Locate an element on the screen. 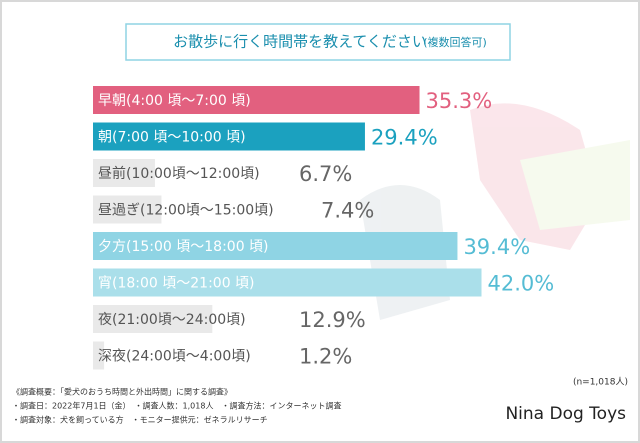  value-label: 29.4% is located at coordinates (404, 138).